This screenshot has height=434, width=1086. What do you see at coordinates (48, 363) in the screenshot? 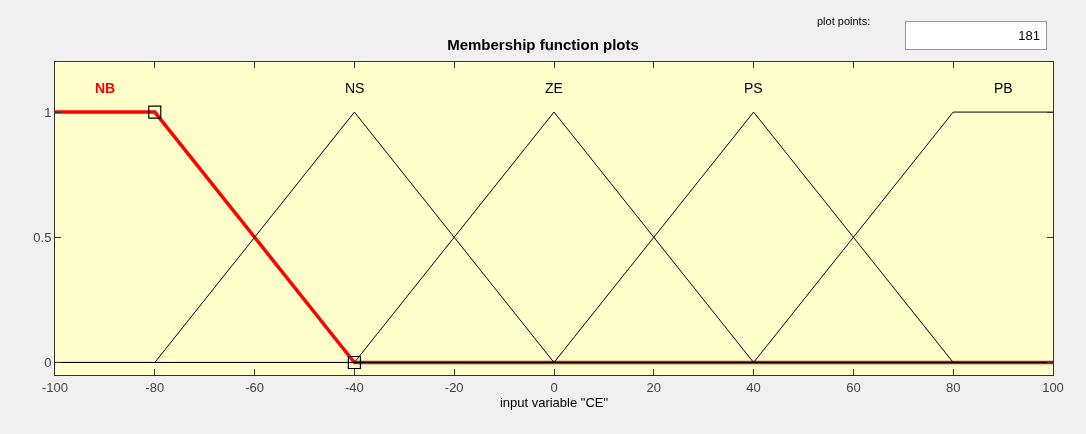
I see `y-tick-label: 0` at bounding box center [48, 363].